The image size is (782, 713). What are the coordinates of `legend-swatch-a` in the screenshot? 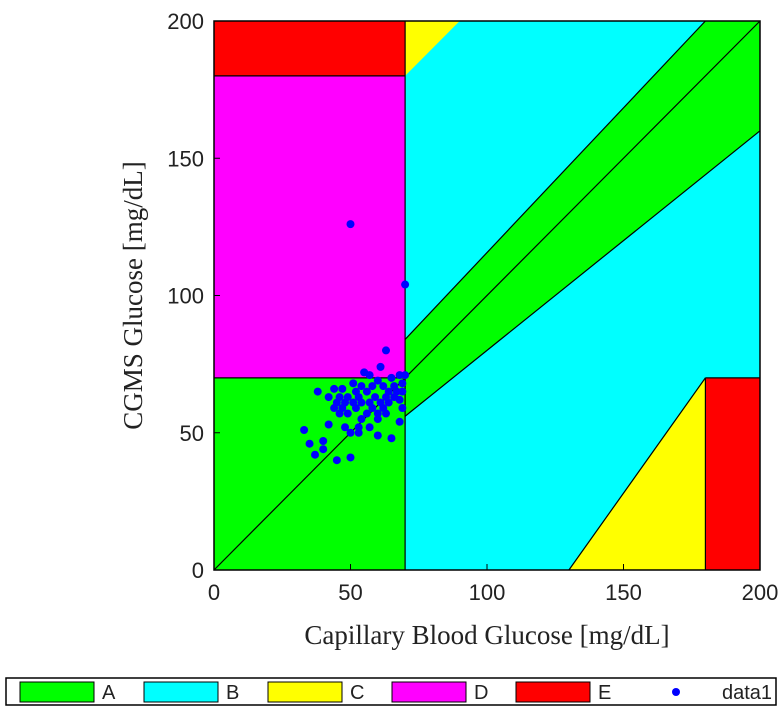 It's located at (57, 692).